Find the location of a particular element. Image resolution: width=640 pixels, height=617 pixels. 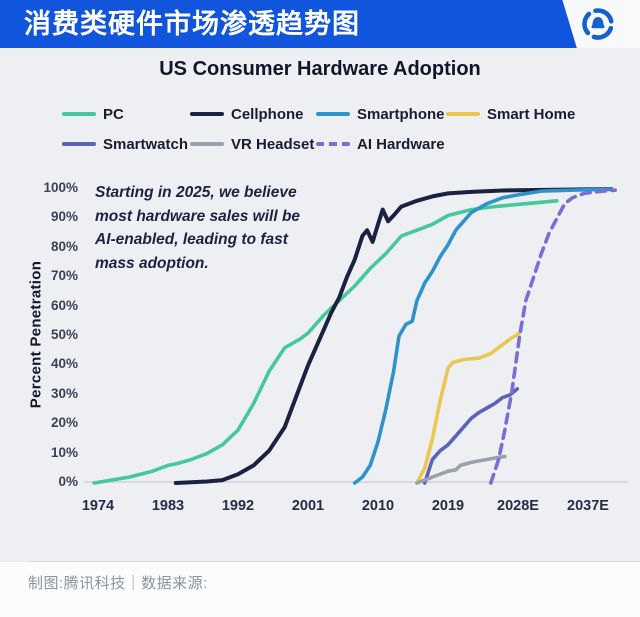

y-tick: 20% is located at coordinates (64, 423).